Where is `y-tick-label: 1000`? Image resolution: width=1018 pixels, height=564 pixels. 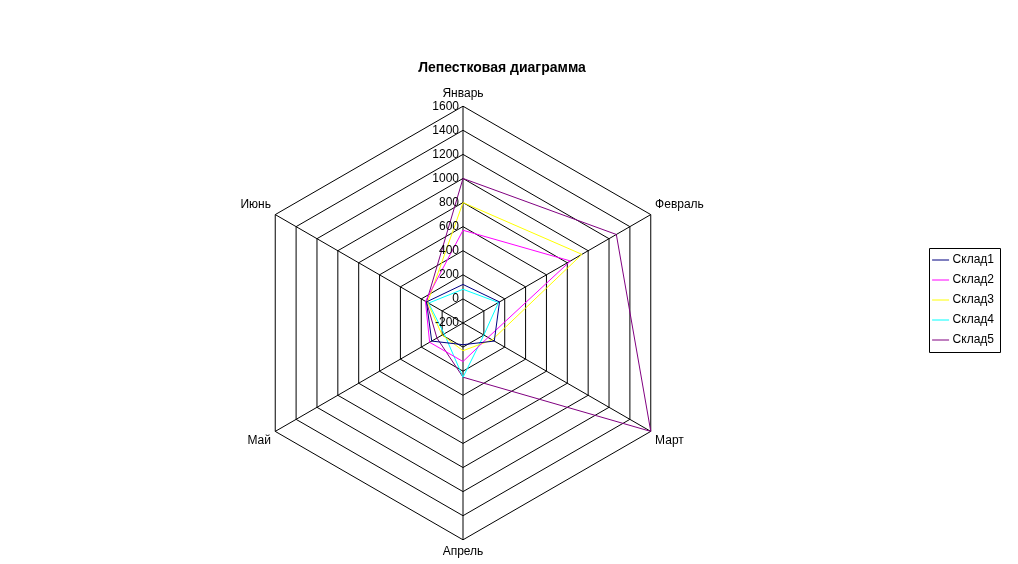 y-tick-label: 1000 is located at coordinates (446, 177).